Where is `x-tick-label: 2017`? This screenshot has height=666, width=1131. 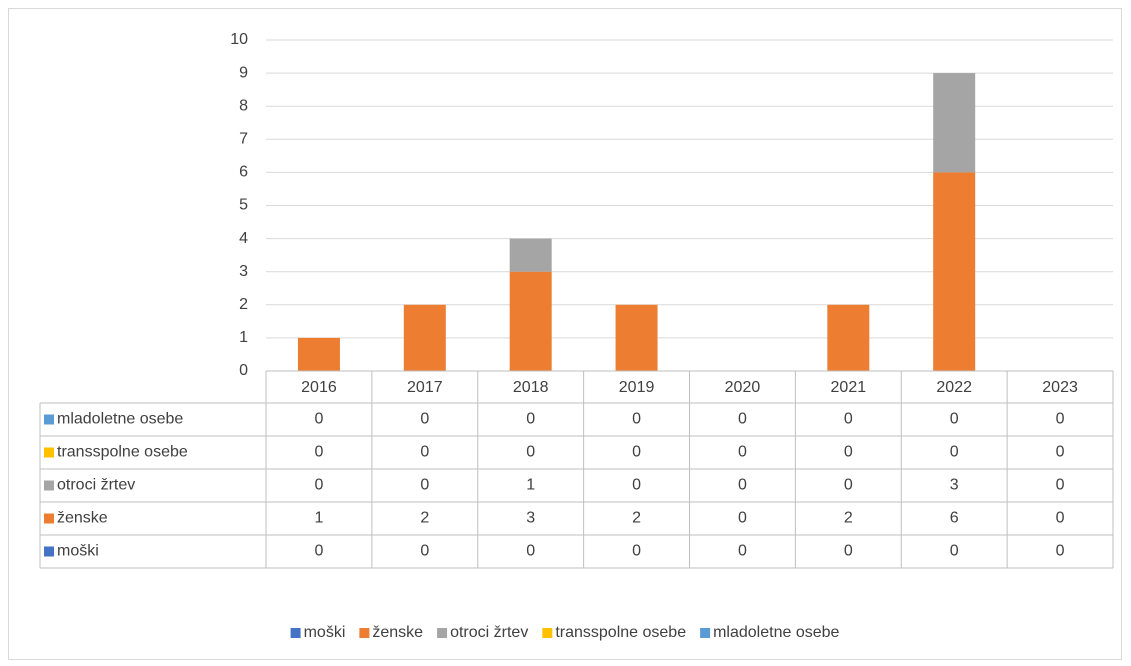
x-tick-label: 2017 is located at coordinates (425, 387).